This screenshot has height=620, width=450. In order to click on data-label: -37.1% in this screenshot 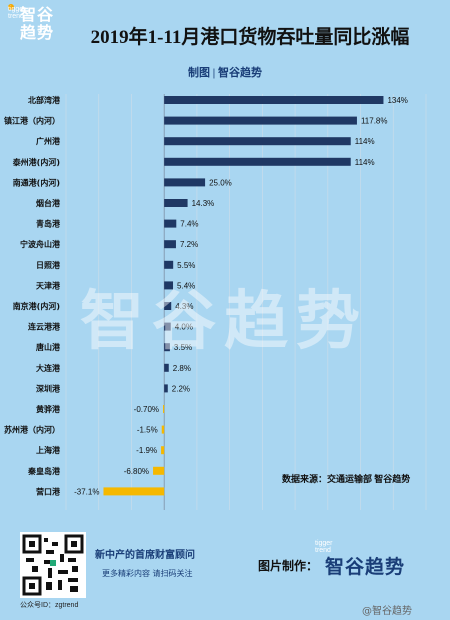, I will do `click(86, 491)`.